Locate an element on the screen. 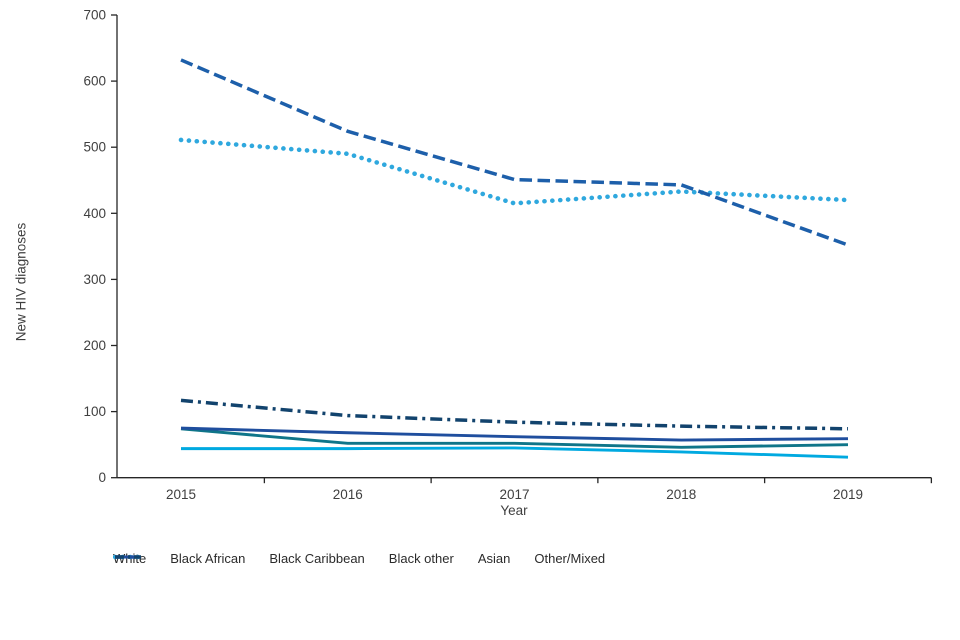  legend-label-asian: Asian is located at coordinates (494, 558).